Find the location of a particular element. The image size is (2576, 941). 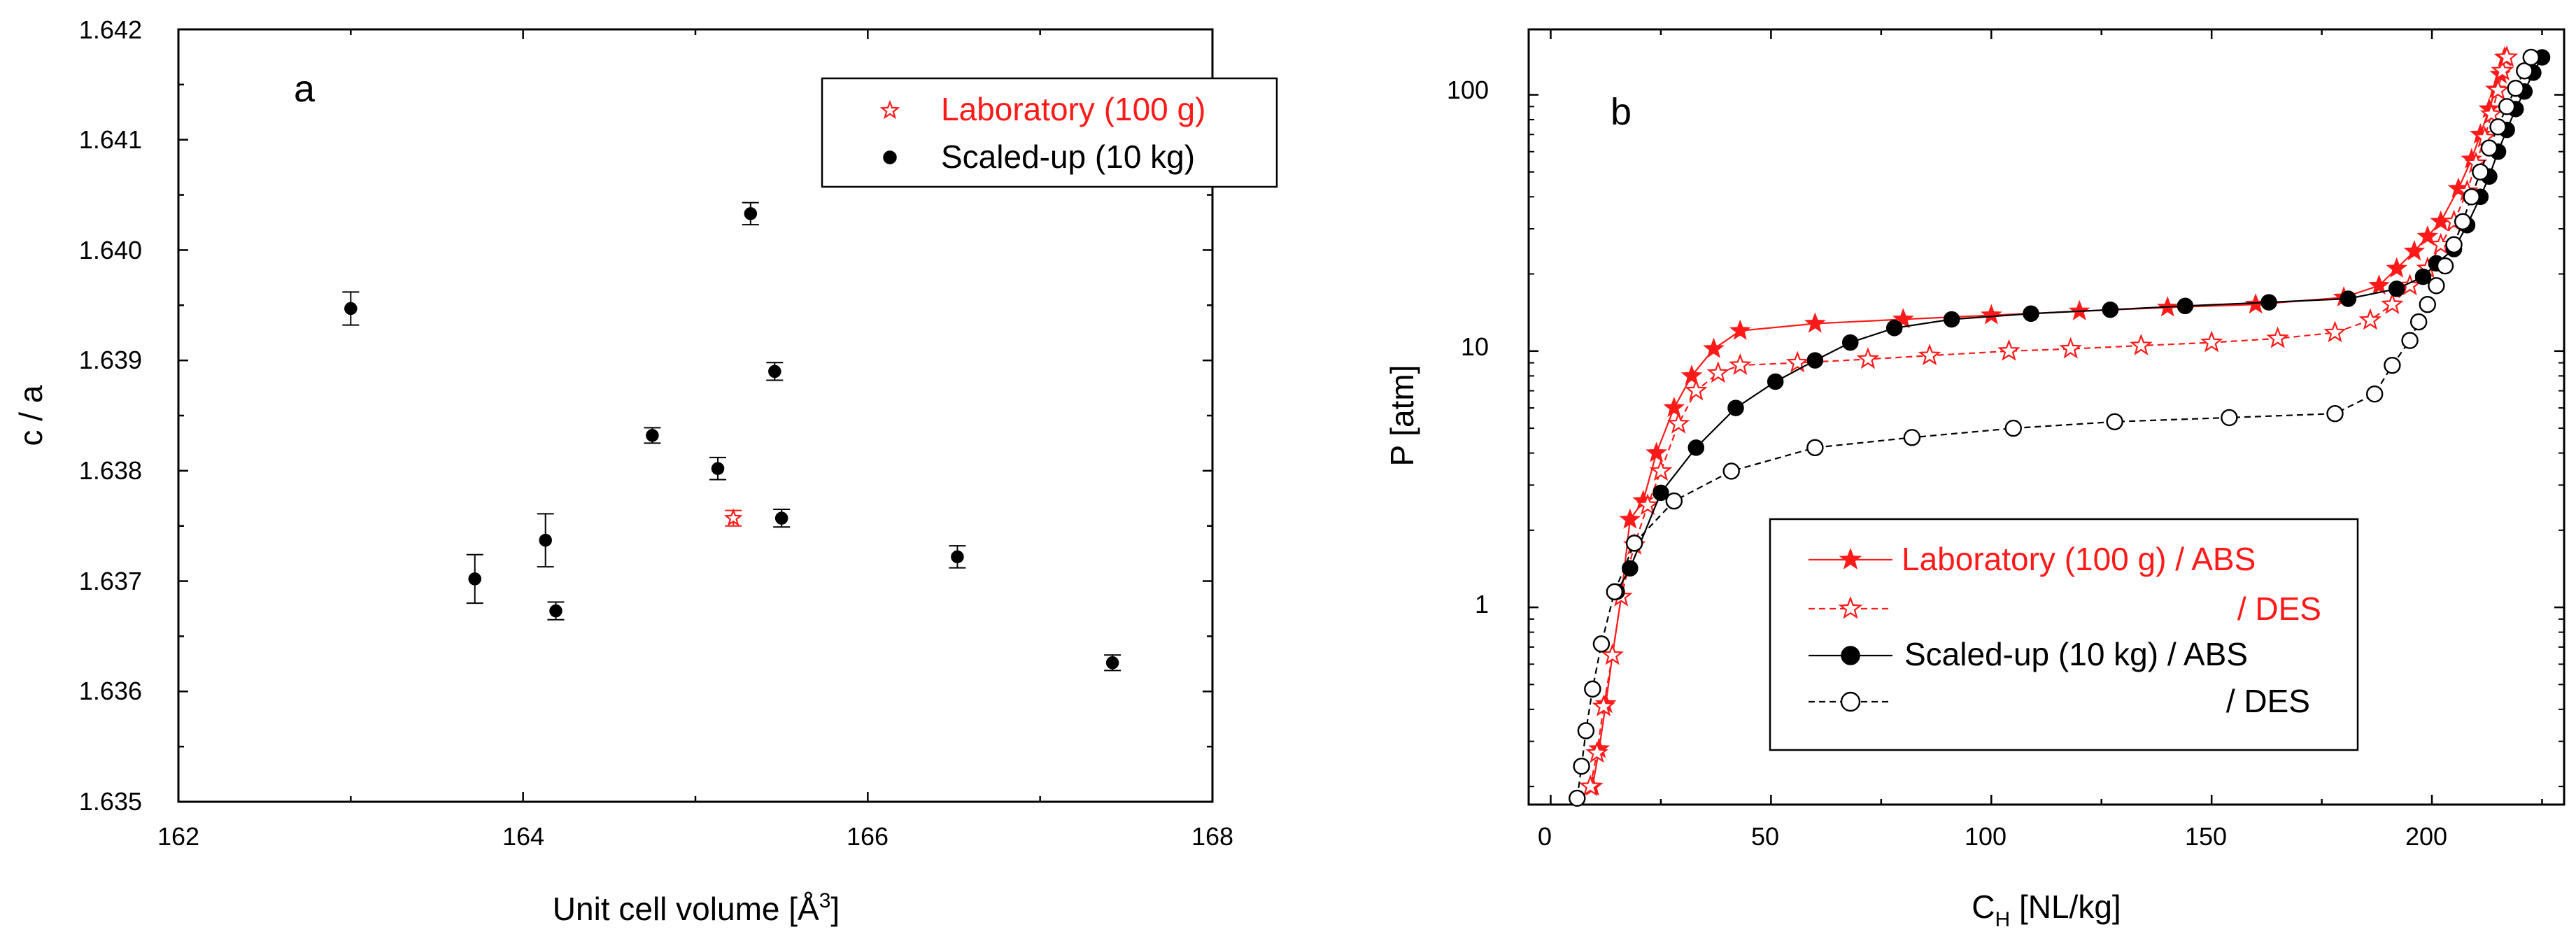

x-tick-label: 200 is located at coordinates (2426, 837).